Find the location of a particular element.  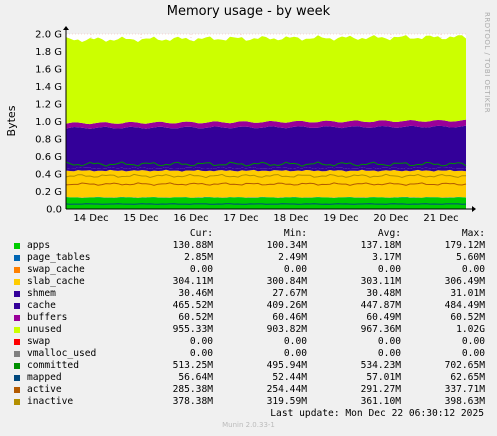

legend-avg: 447.87M is located at coordinates (380, 305).